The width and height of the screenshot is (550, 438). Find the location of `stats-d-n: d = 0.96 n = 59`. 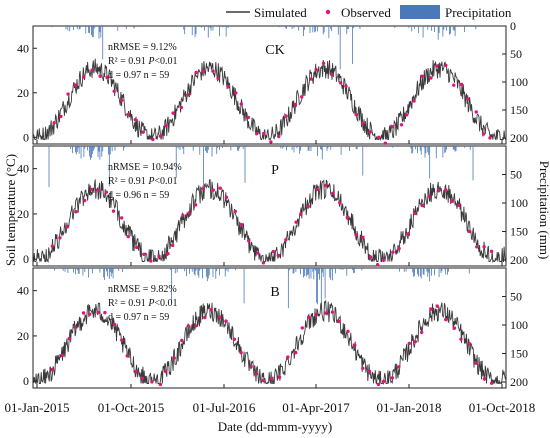

stats-d-n: d = 0.96 n = 59 is located at coordinates (138, 195).